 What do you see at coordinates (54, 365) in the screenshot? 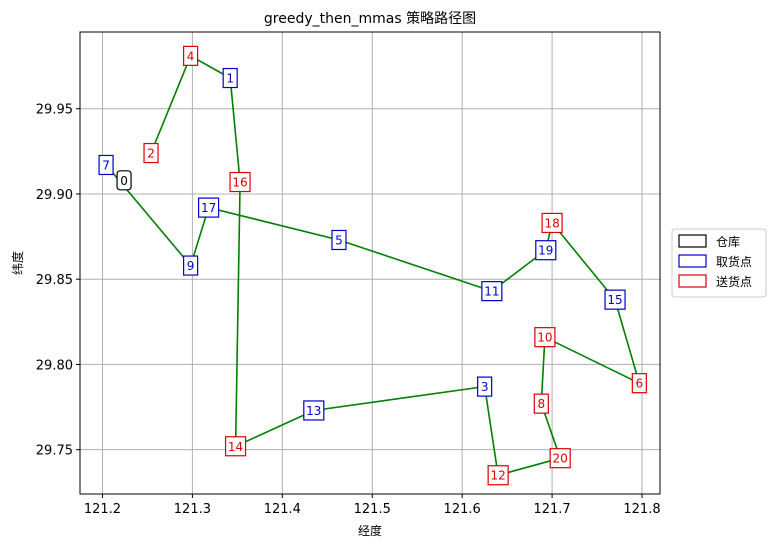
I see `y-tick-label: 29.80` at bounding box center [54, 365].